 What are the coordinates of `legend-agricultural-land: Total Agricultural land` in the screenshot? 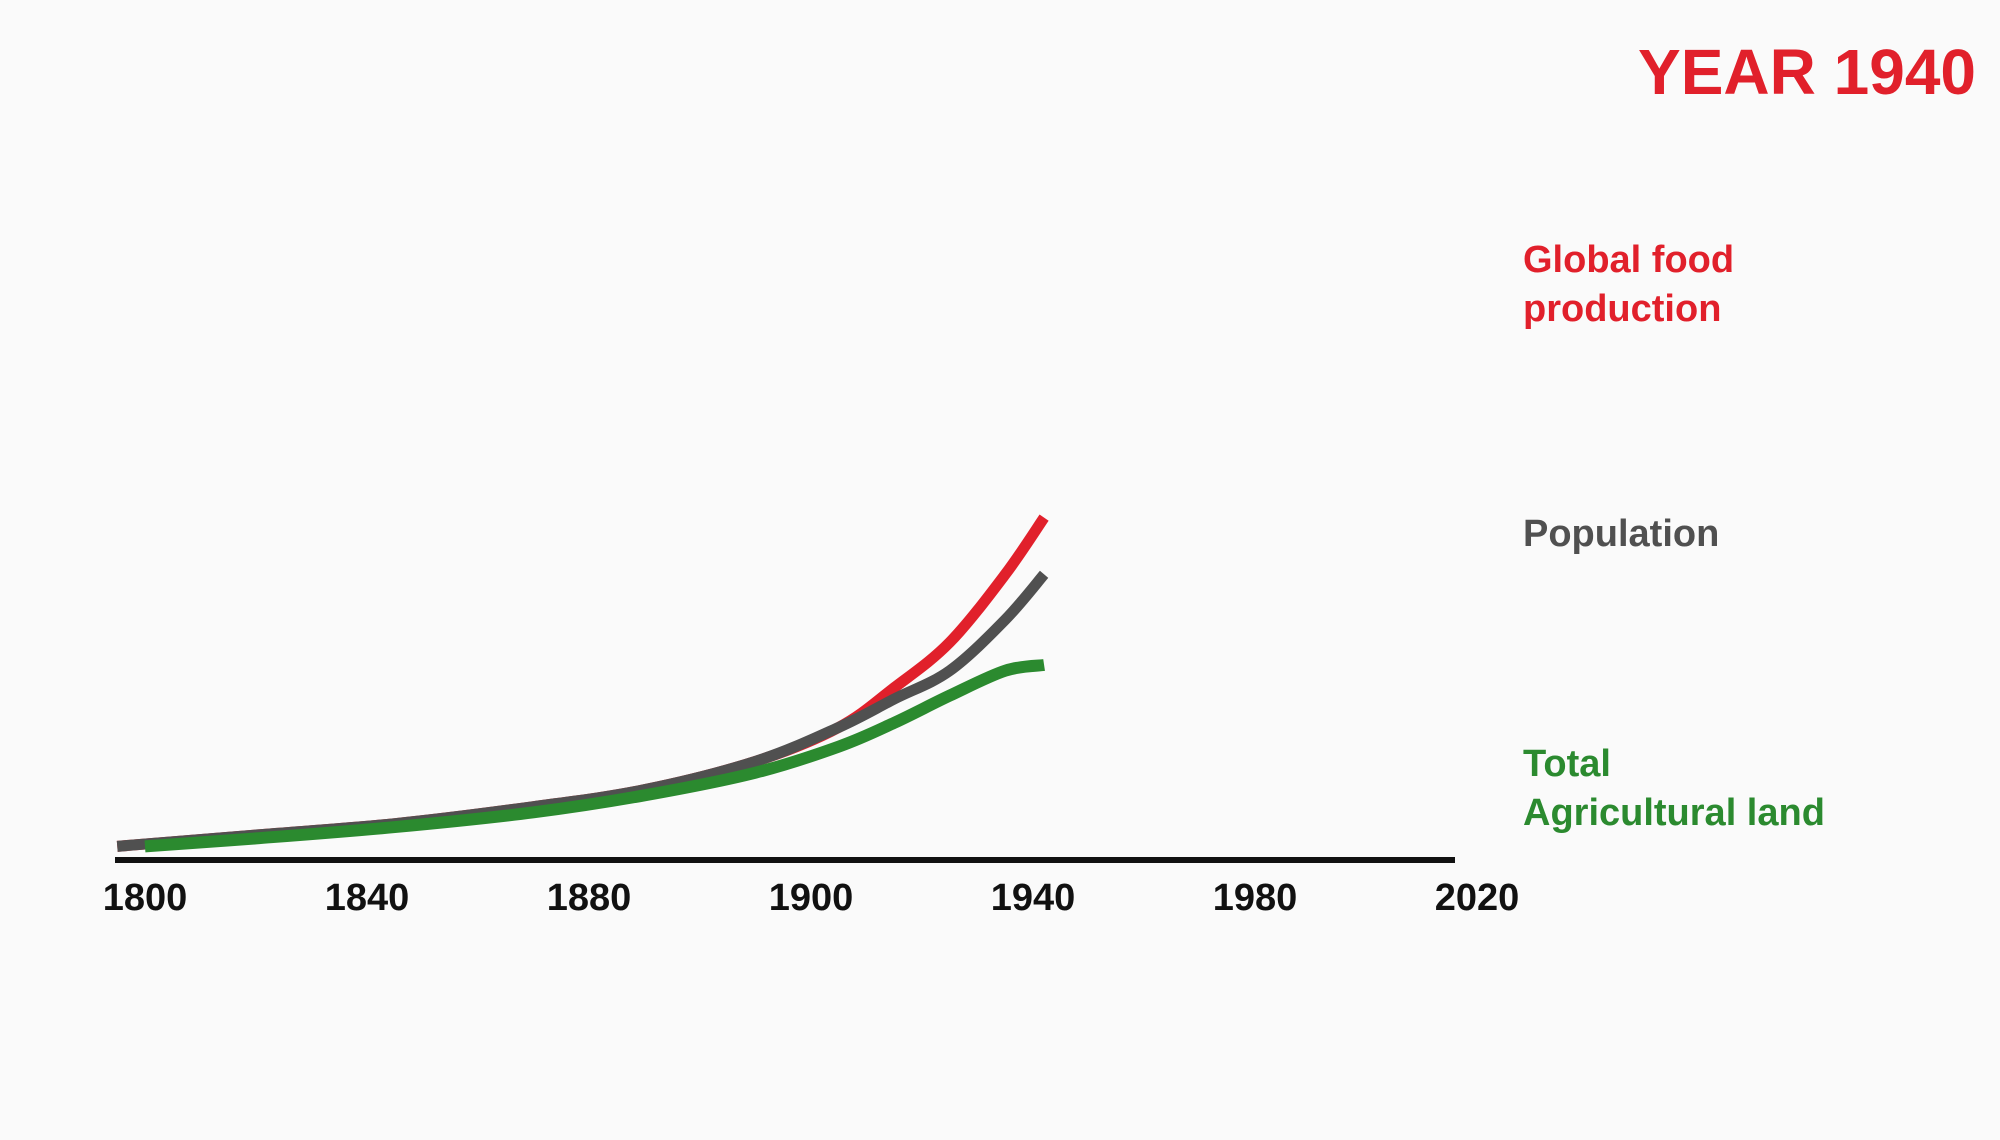 It's located at (1674, 789).